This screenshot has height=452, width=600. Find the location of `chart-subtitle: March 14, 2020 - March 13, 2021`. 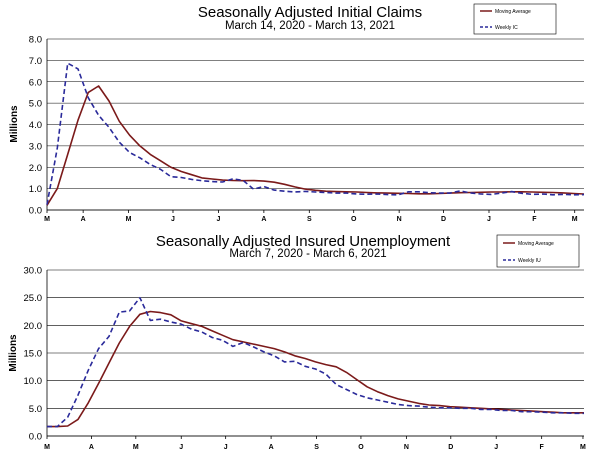

chart-subtitle: March 14, 2020 - March 13, 2021 is located at coordinates (310, 26).